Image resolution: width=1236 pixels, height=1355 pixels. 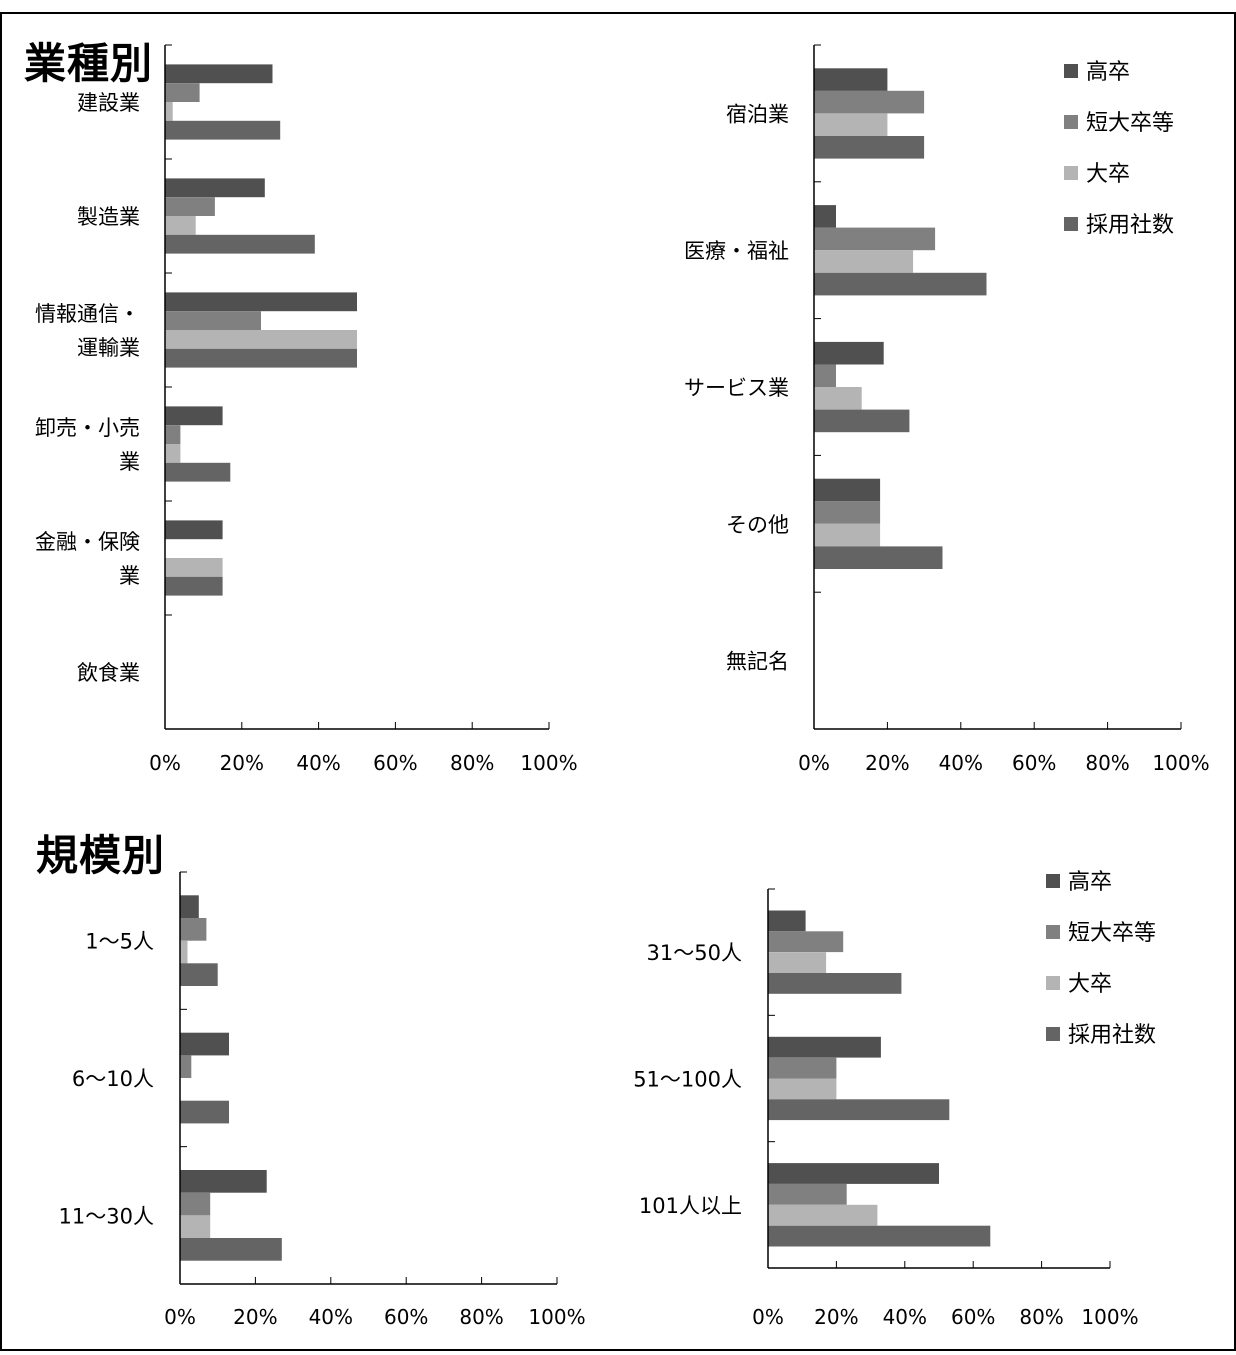 What do you see at coordinates (757, 525) in the screenshot?
I see `category-label: その他` at bounding box center [757, 525].